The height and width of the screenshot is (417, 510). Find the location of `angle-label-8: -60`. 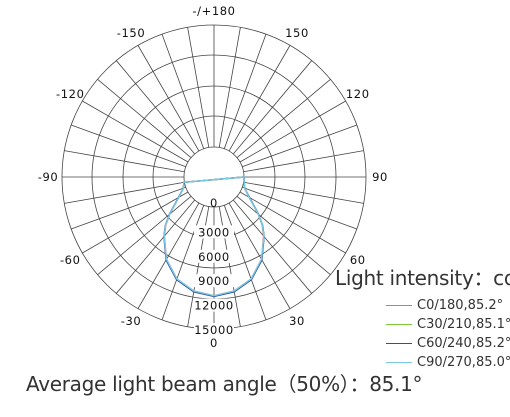

angle-label-8: -60 is located at coordinates (70, 260).